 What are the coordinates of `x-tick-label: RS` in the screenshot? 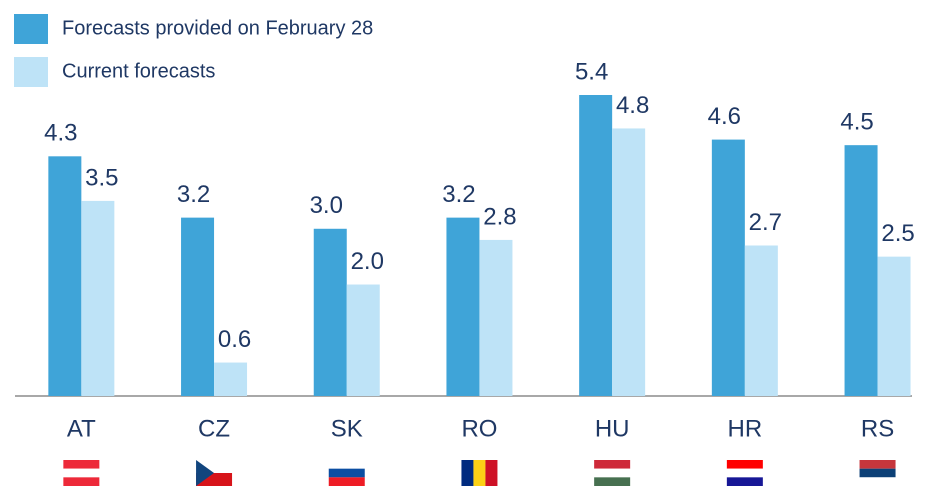 It's located at (877, 428).